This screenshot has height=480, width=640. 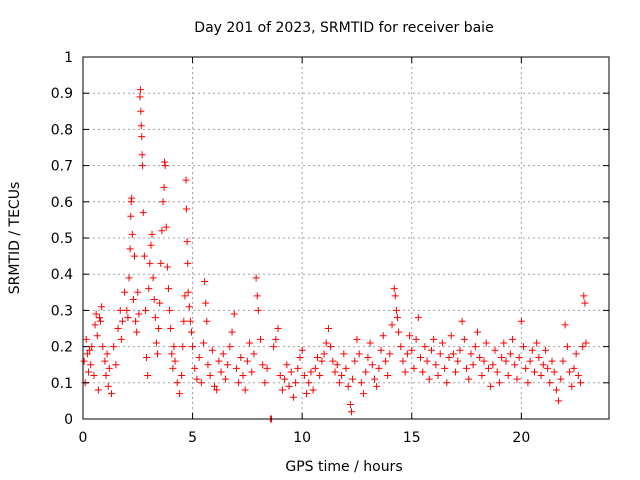 What do you see at coordinates (62, 311) in the screenshot?
I see `y-tick-label: 0.3` at bounding box center [62, 311].